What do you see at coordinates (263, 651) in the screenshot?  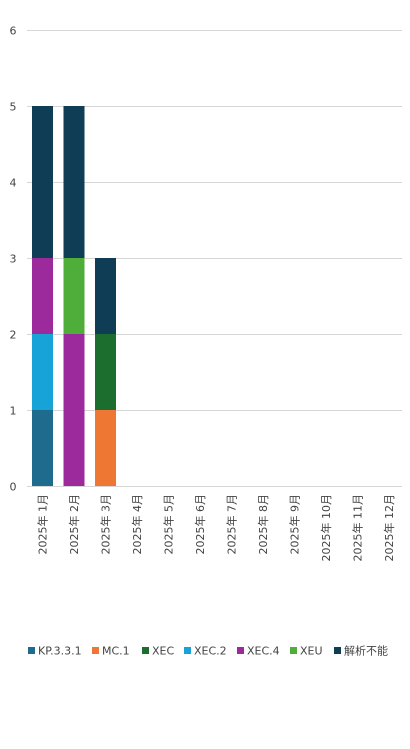 I see `legend-label: XEC.4` at bounding box center [263, 651].